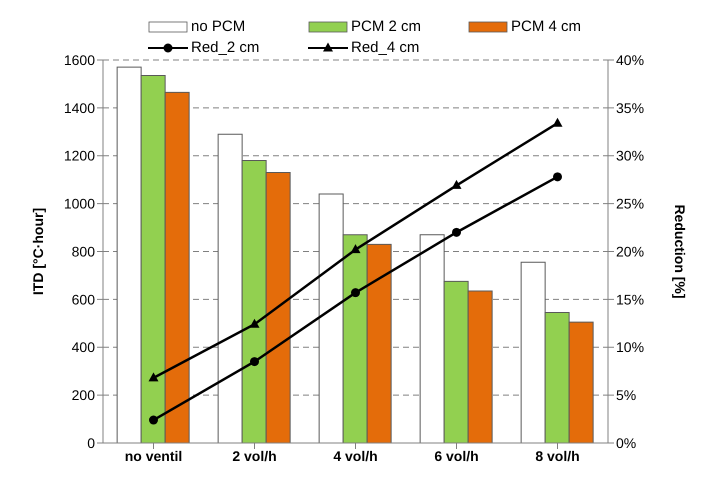 The height and width of the screenshot is (501, 715). Describe the element at coordinates (680, 251) in the screenshot. I see `y2-axis-title: Reduction [%]` at that location.